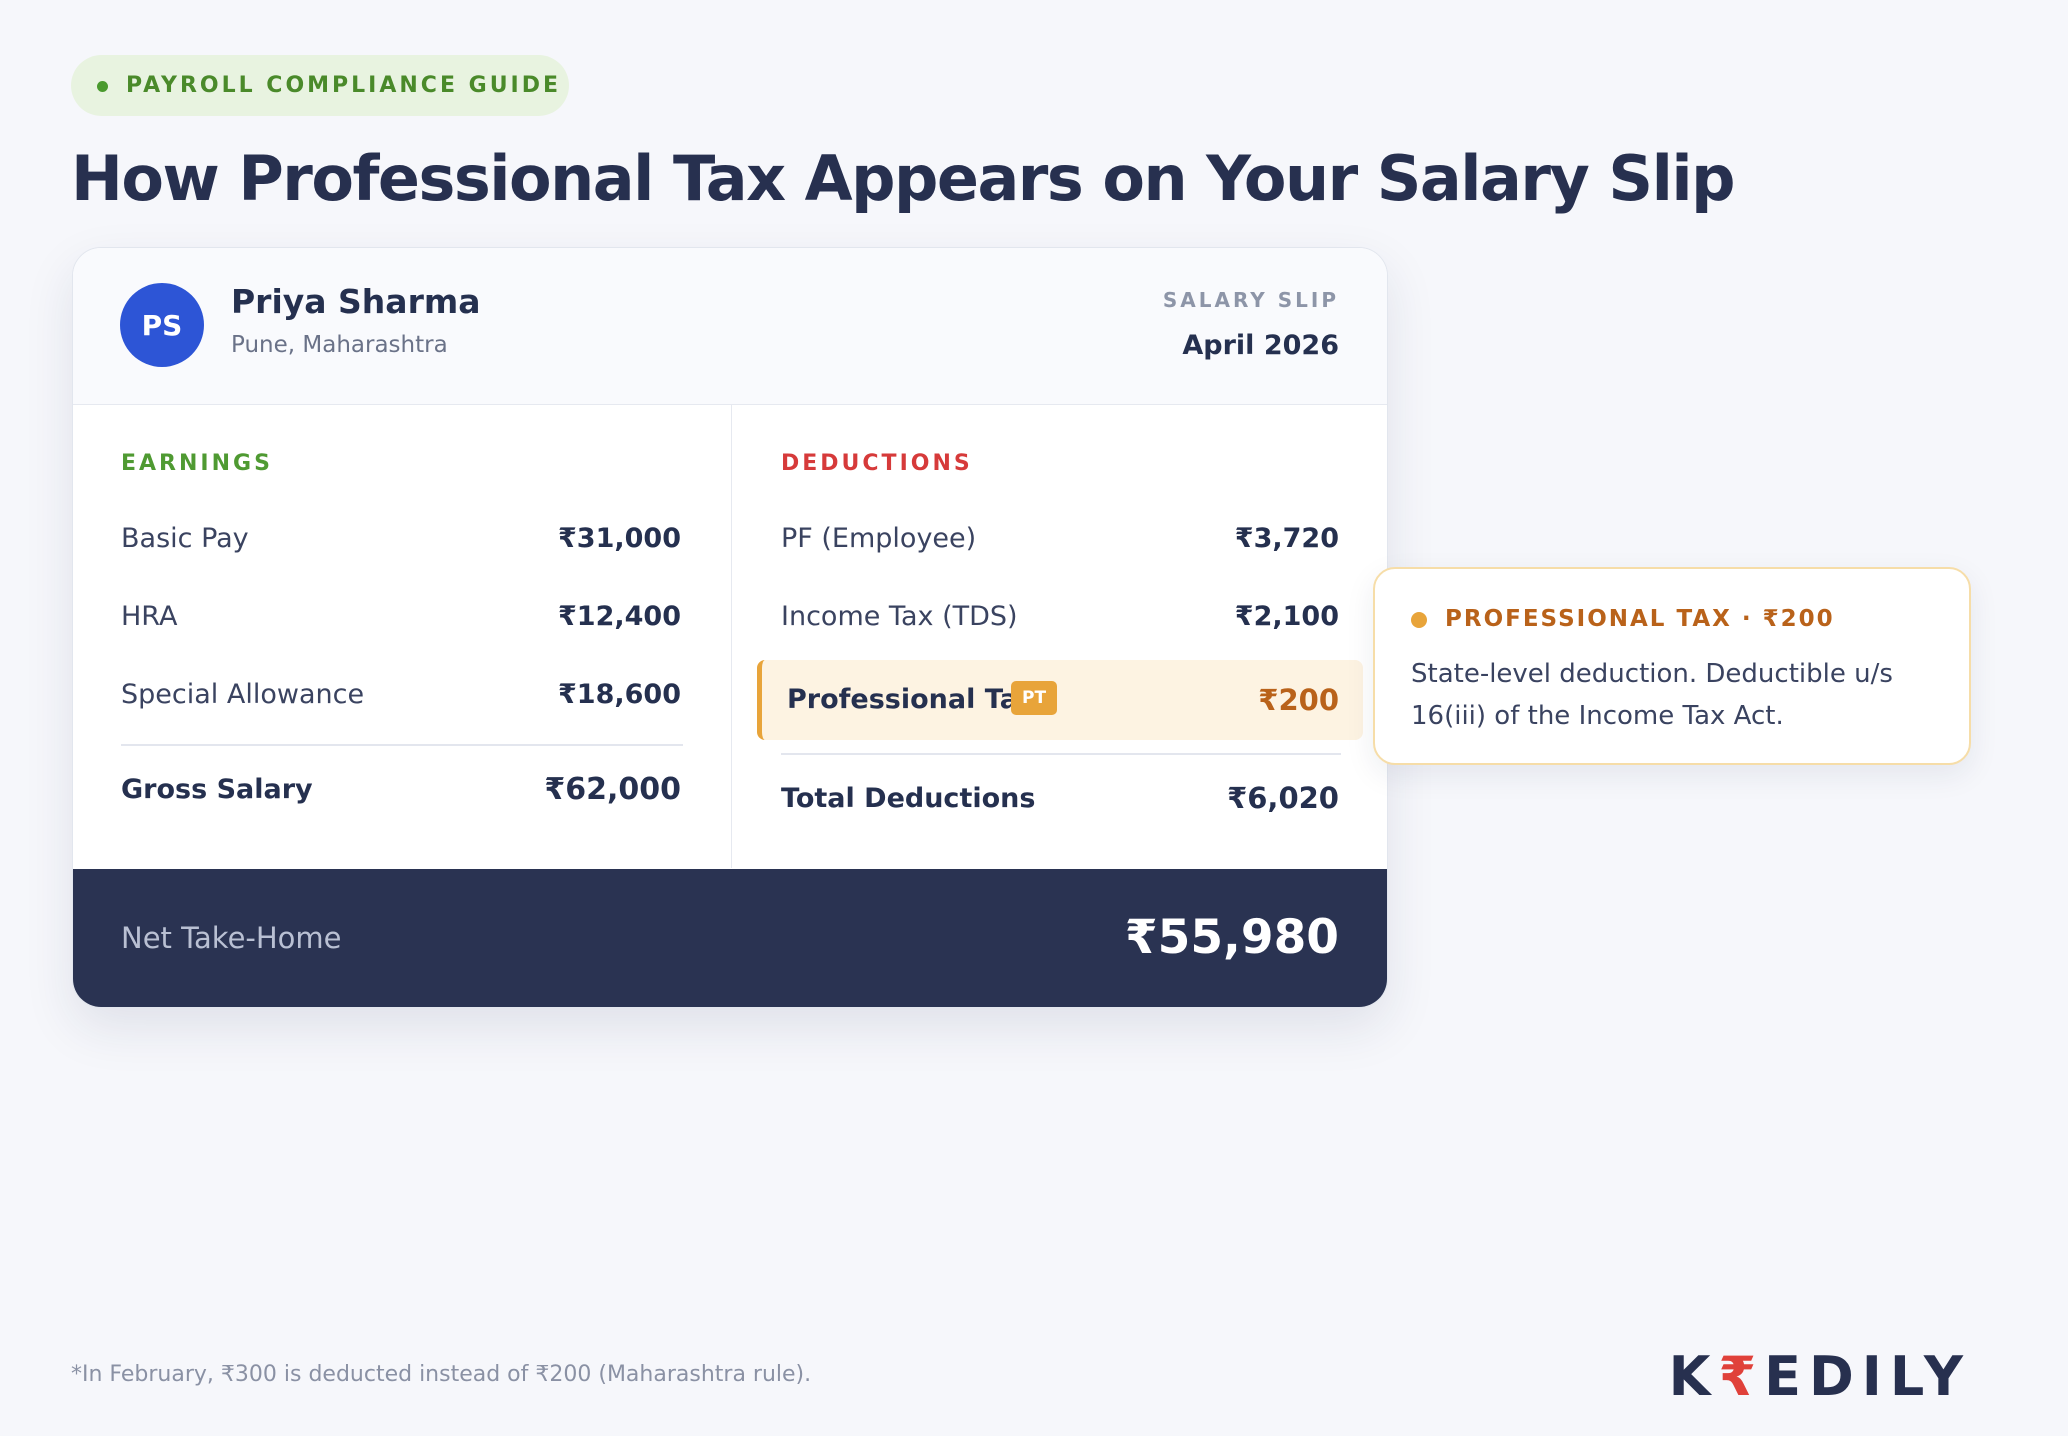 Image resolution: width=2068 pixels, height=1436 pixels. I want to click on slip-period: April 2026, so click(1260, 345).